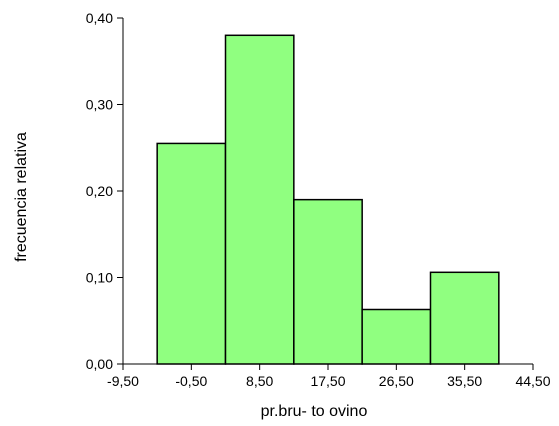 This screenshot has height=426, width=559. What do you see at coordinates (99, 105) in the screenshot?
I see `y-tick-label: 0,30` at bounding box center [99, 105].